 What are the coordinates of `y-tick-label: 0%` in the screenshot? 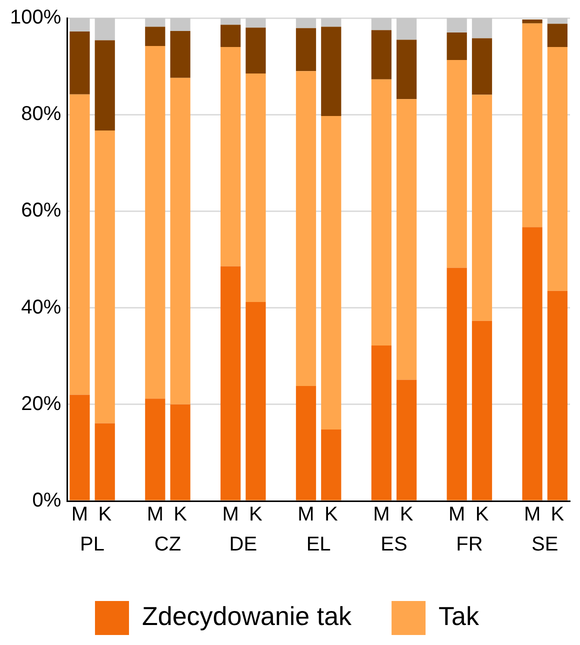 It's located at (47, 501).